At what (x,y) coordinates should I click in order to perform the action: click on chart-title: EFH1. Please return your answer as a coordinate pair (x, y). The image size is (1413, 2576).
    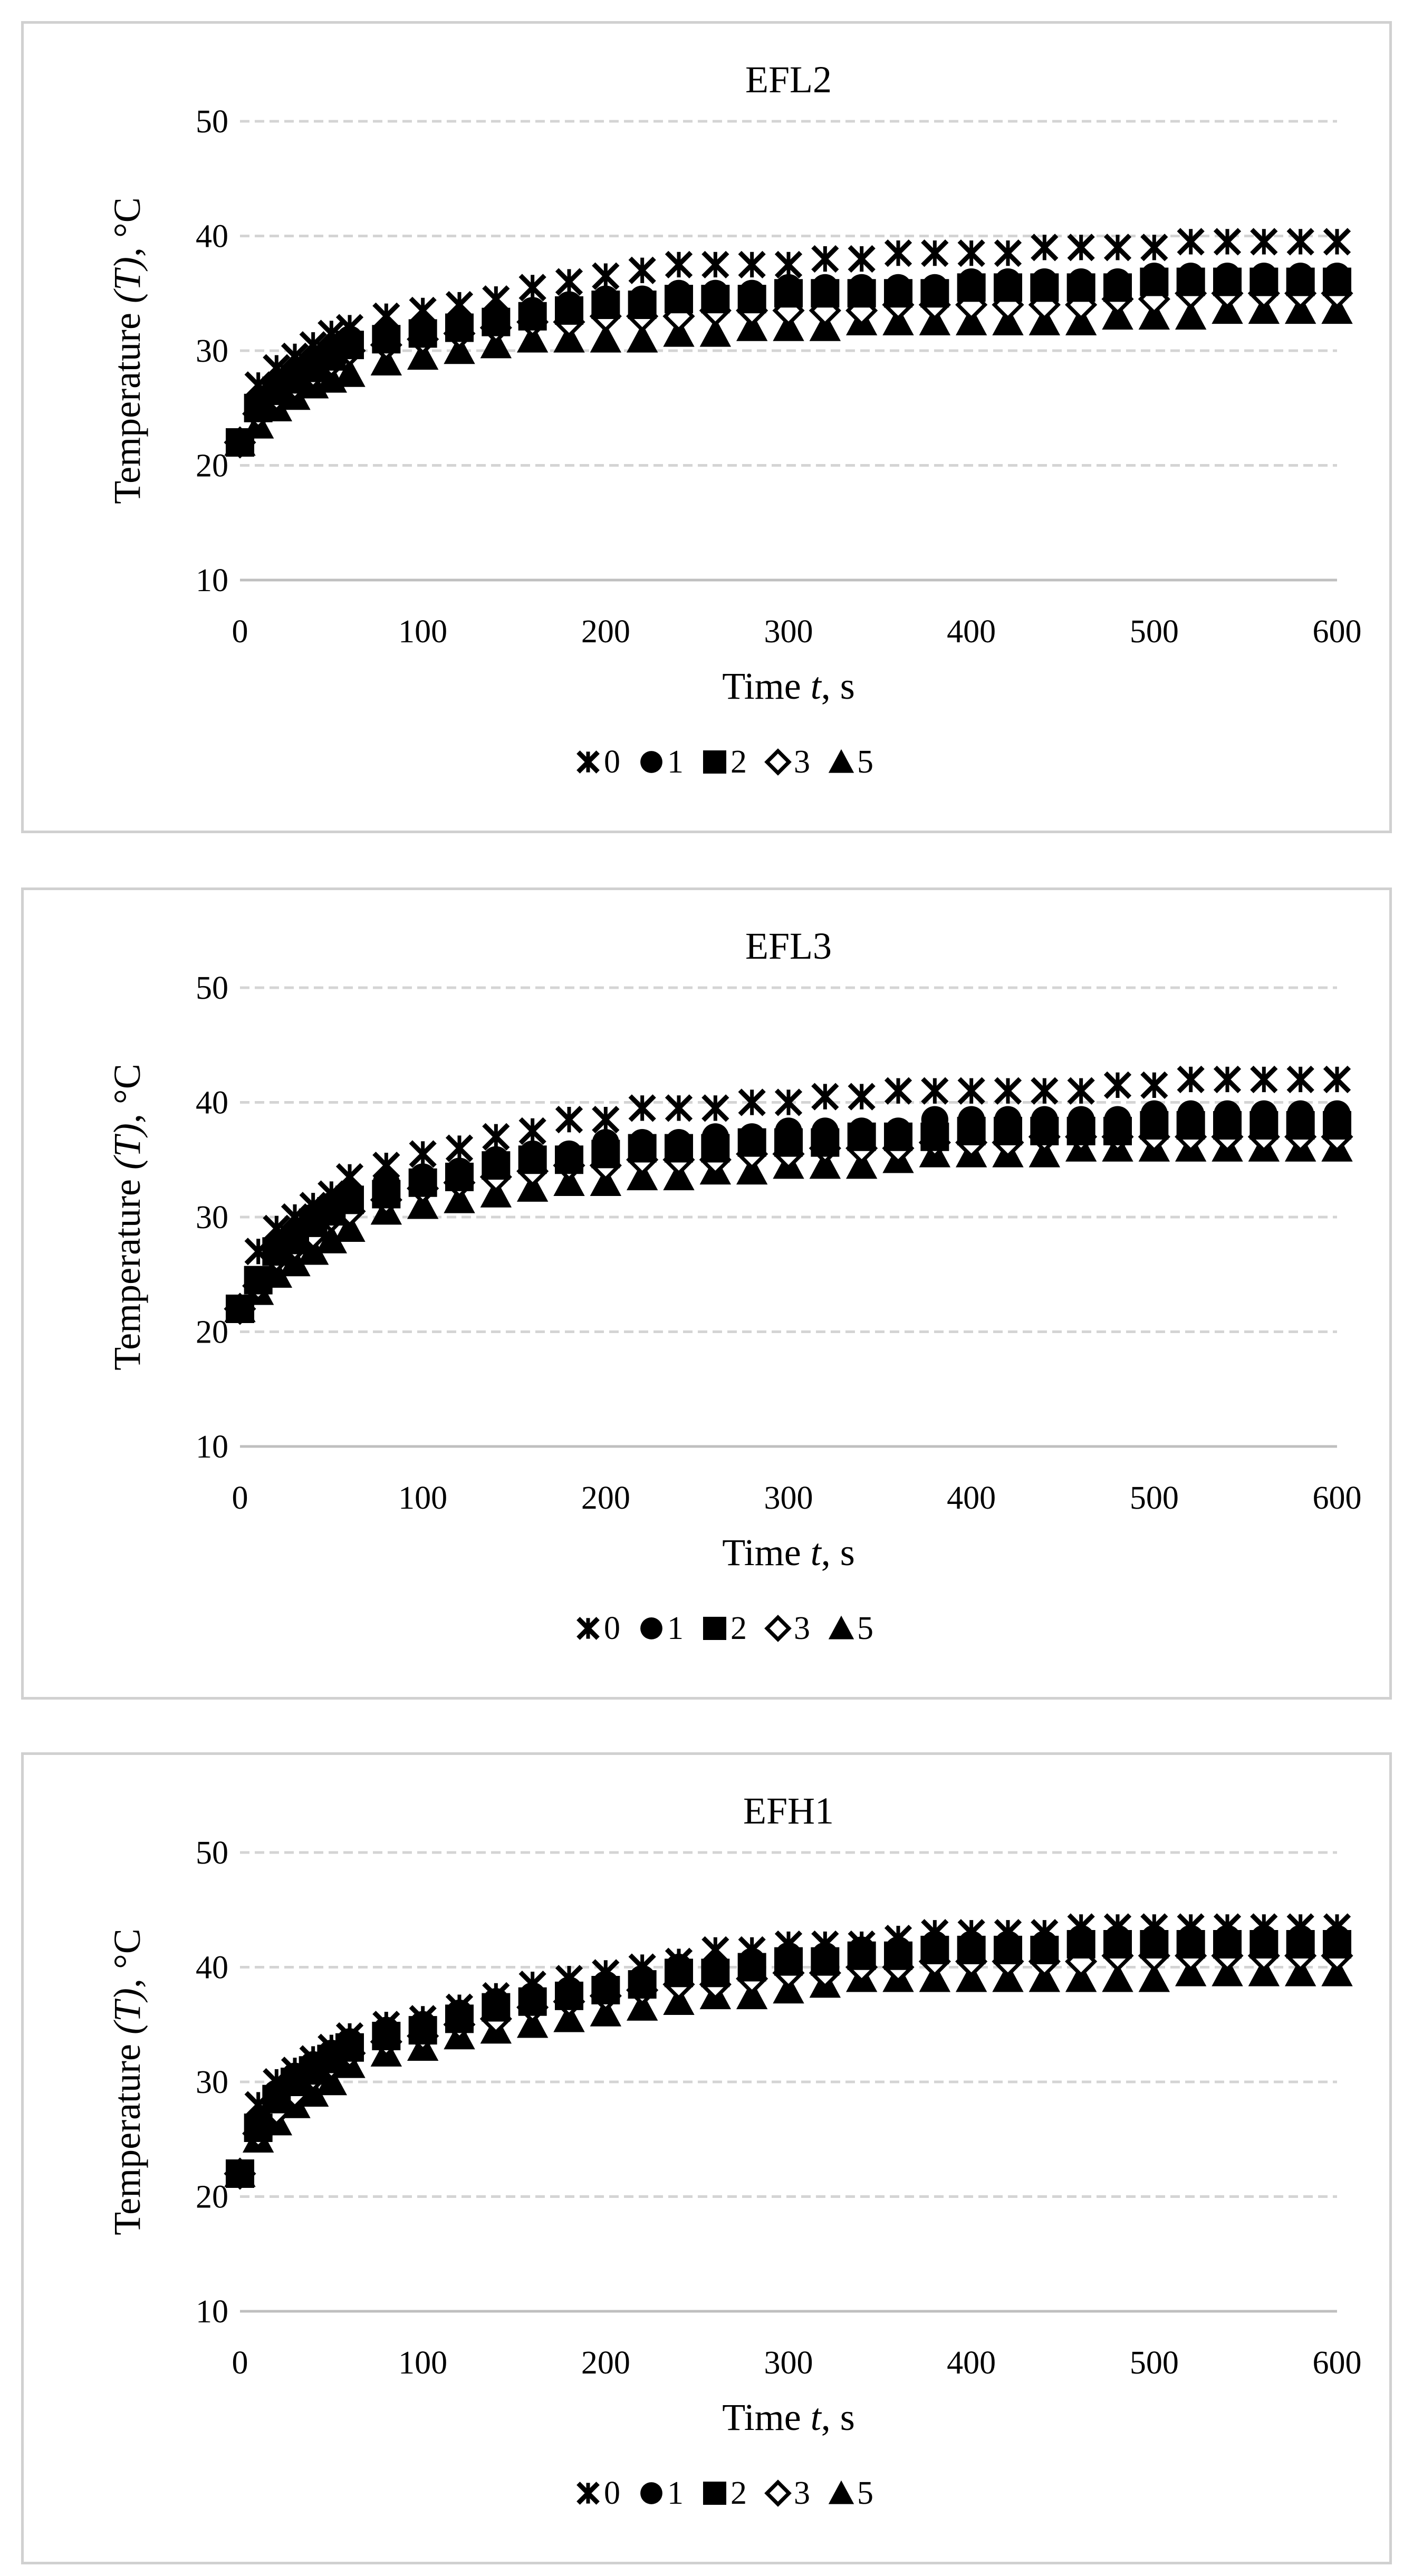
    Looking at the image, I should click on (788, 1811).